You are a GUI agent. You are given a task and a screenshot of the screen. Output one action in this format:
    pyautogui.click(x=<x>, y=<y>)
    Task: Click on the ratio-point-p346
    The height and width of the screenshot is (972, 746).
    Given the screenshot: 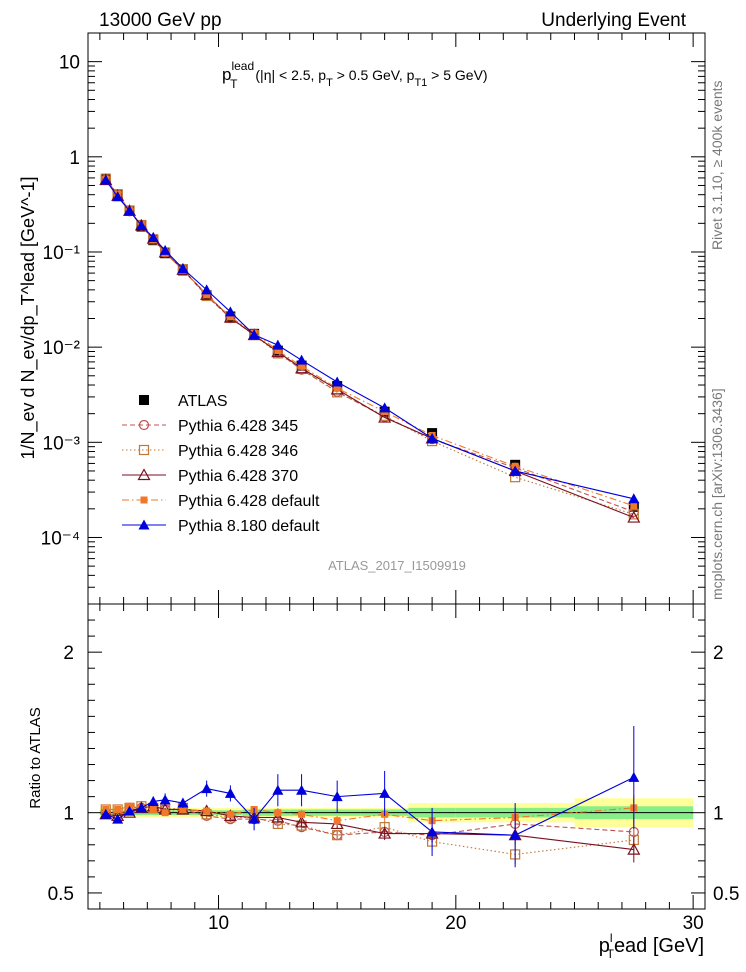 What is the action you would take?
    pyautogui.click(x=337, y=835)
    